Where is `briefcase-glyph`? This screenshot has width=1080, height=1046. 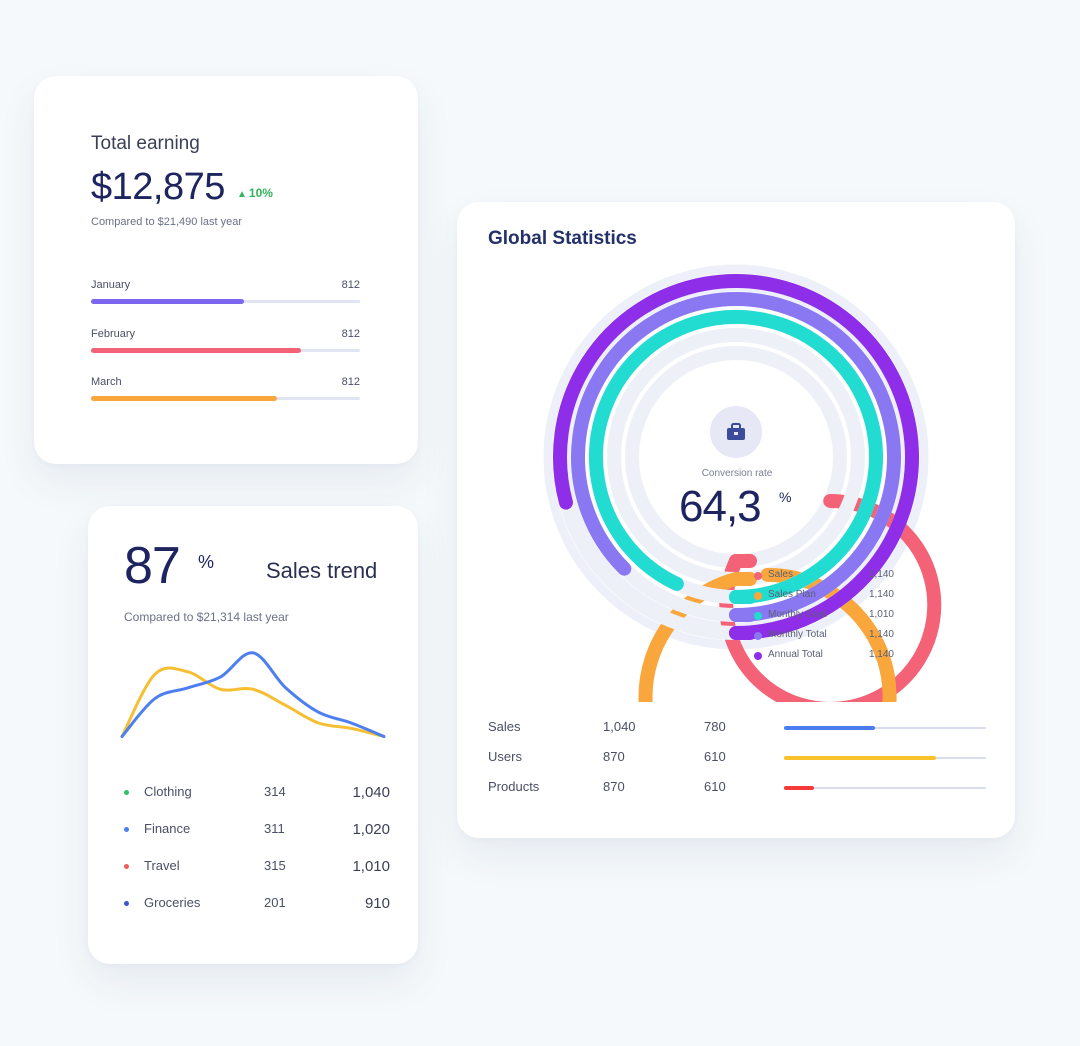 briefcase-glyph is located at coordinates (736, 431).